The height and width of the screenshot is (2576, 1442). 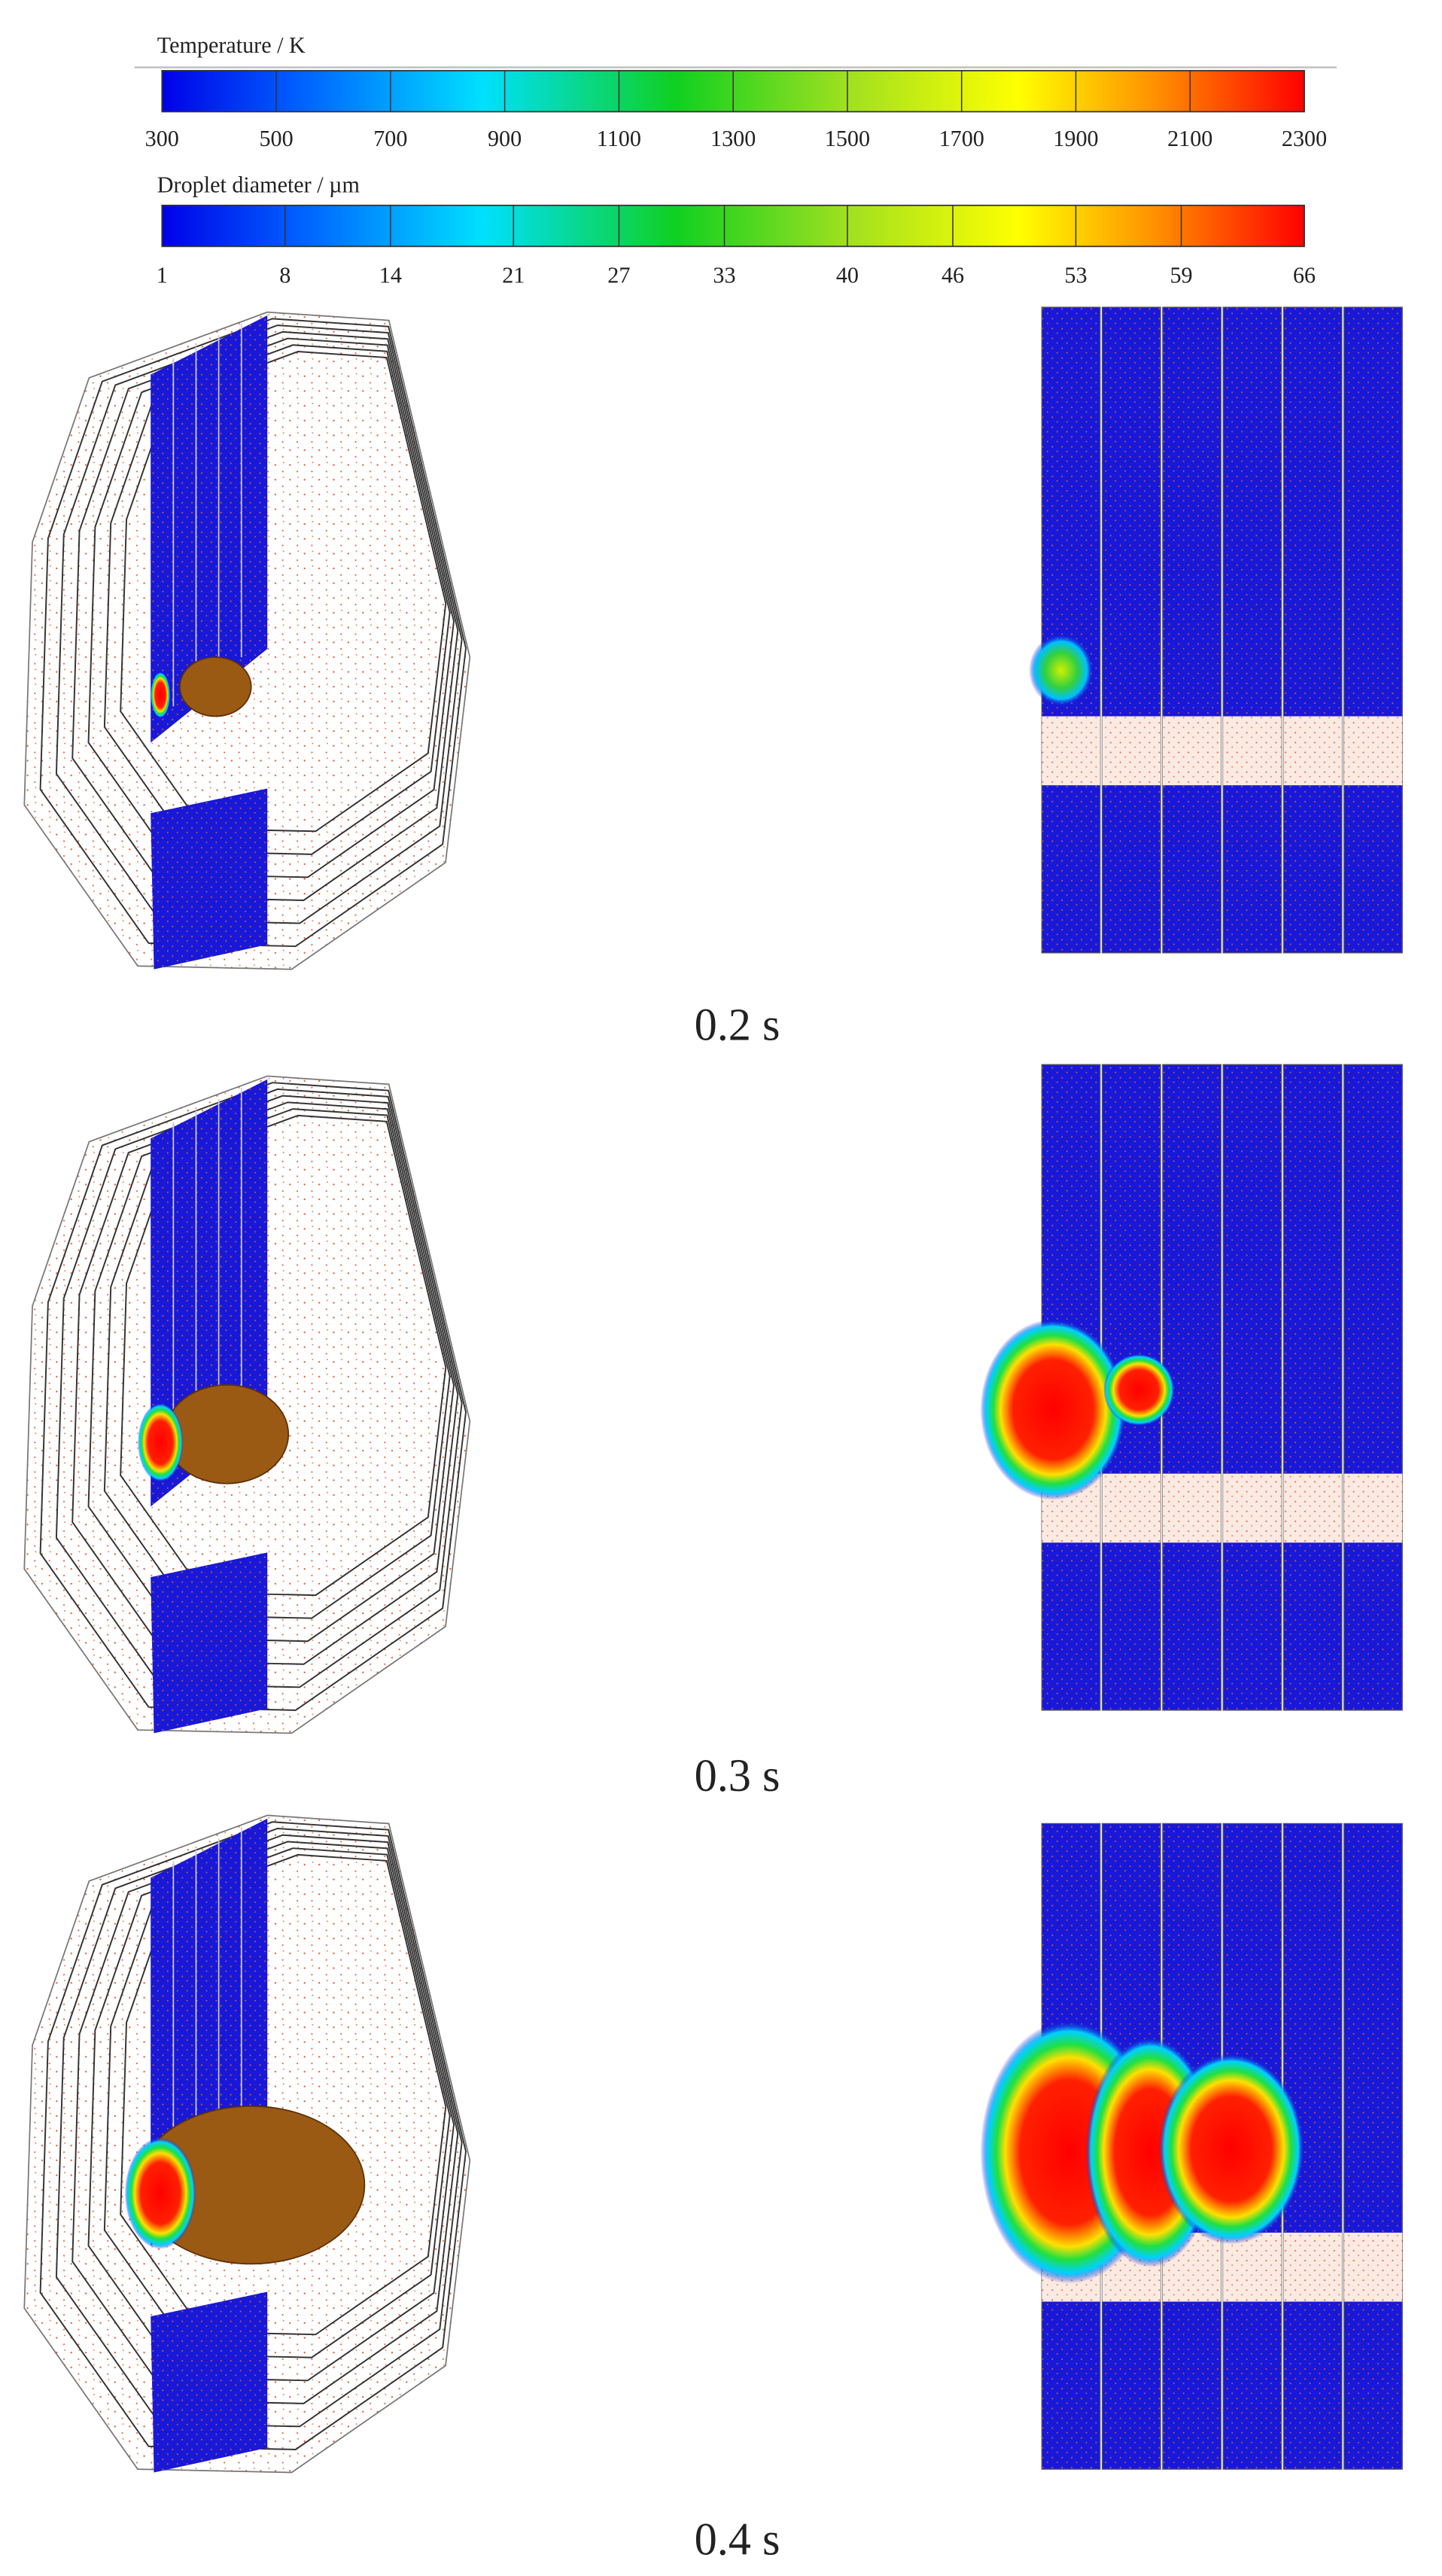 I want to click on colorbar-tick-label: 14, so click(x=390, y=275).